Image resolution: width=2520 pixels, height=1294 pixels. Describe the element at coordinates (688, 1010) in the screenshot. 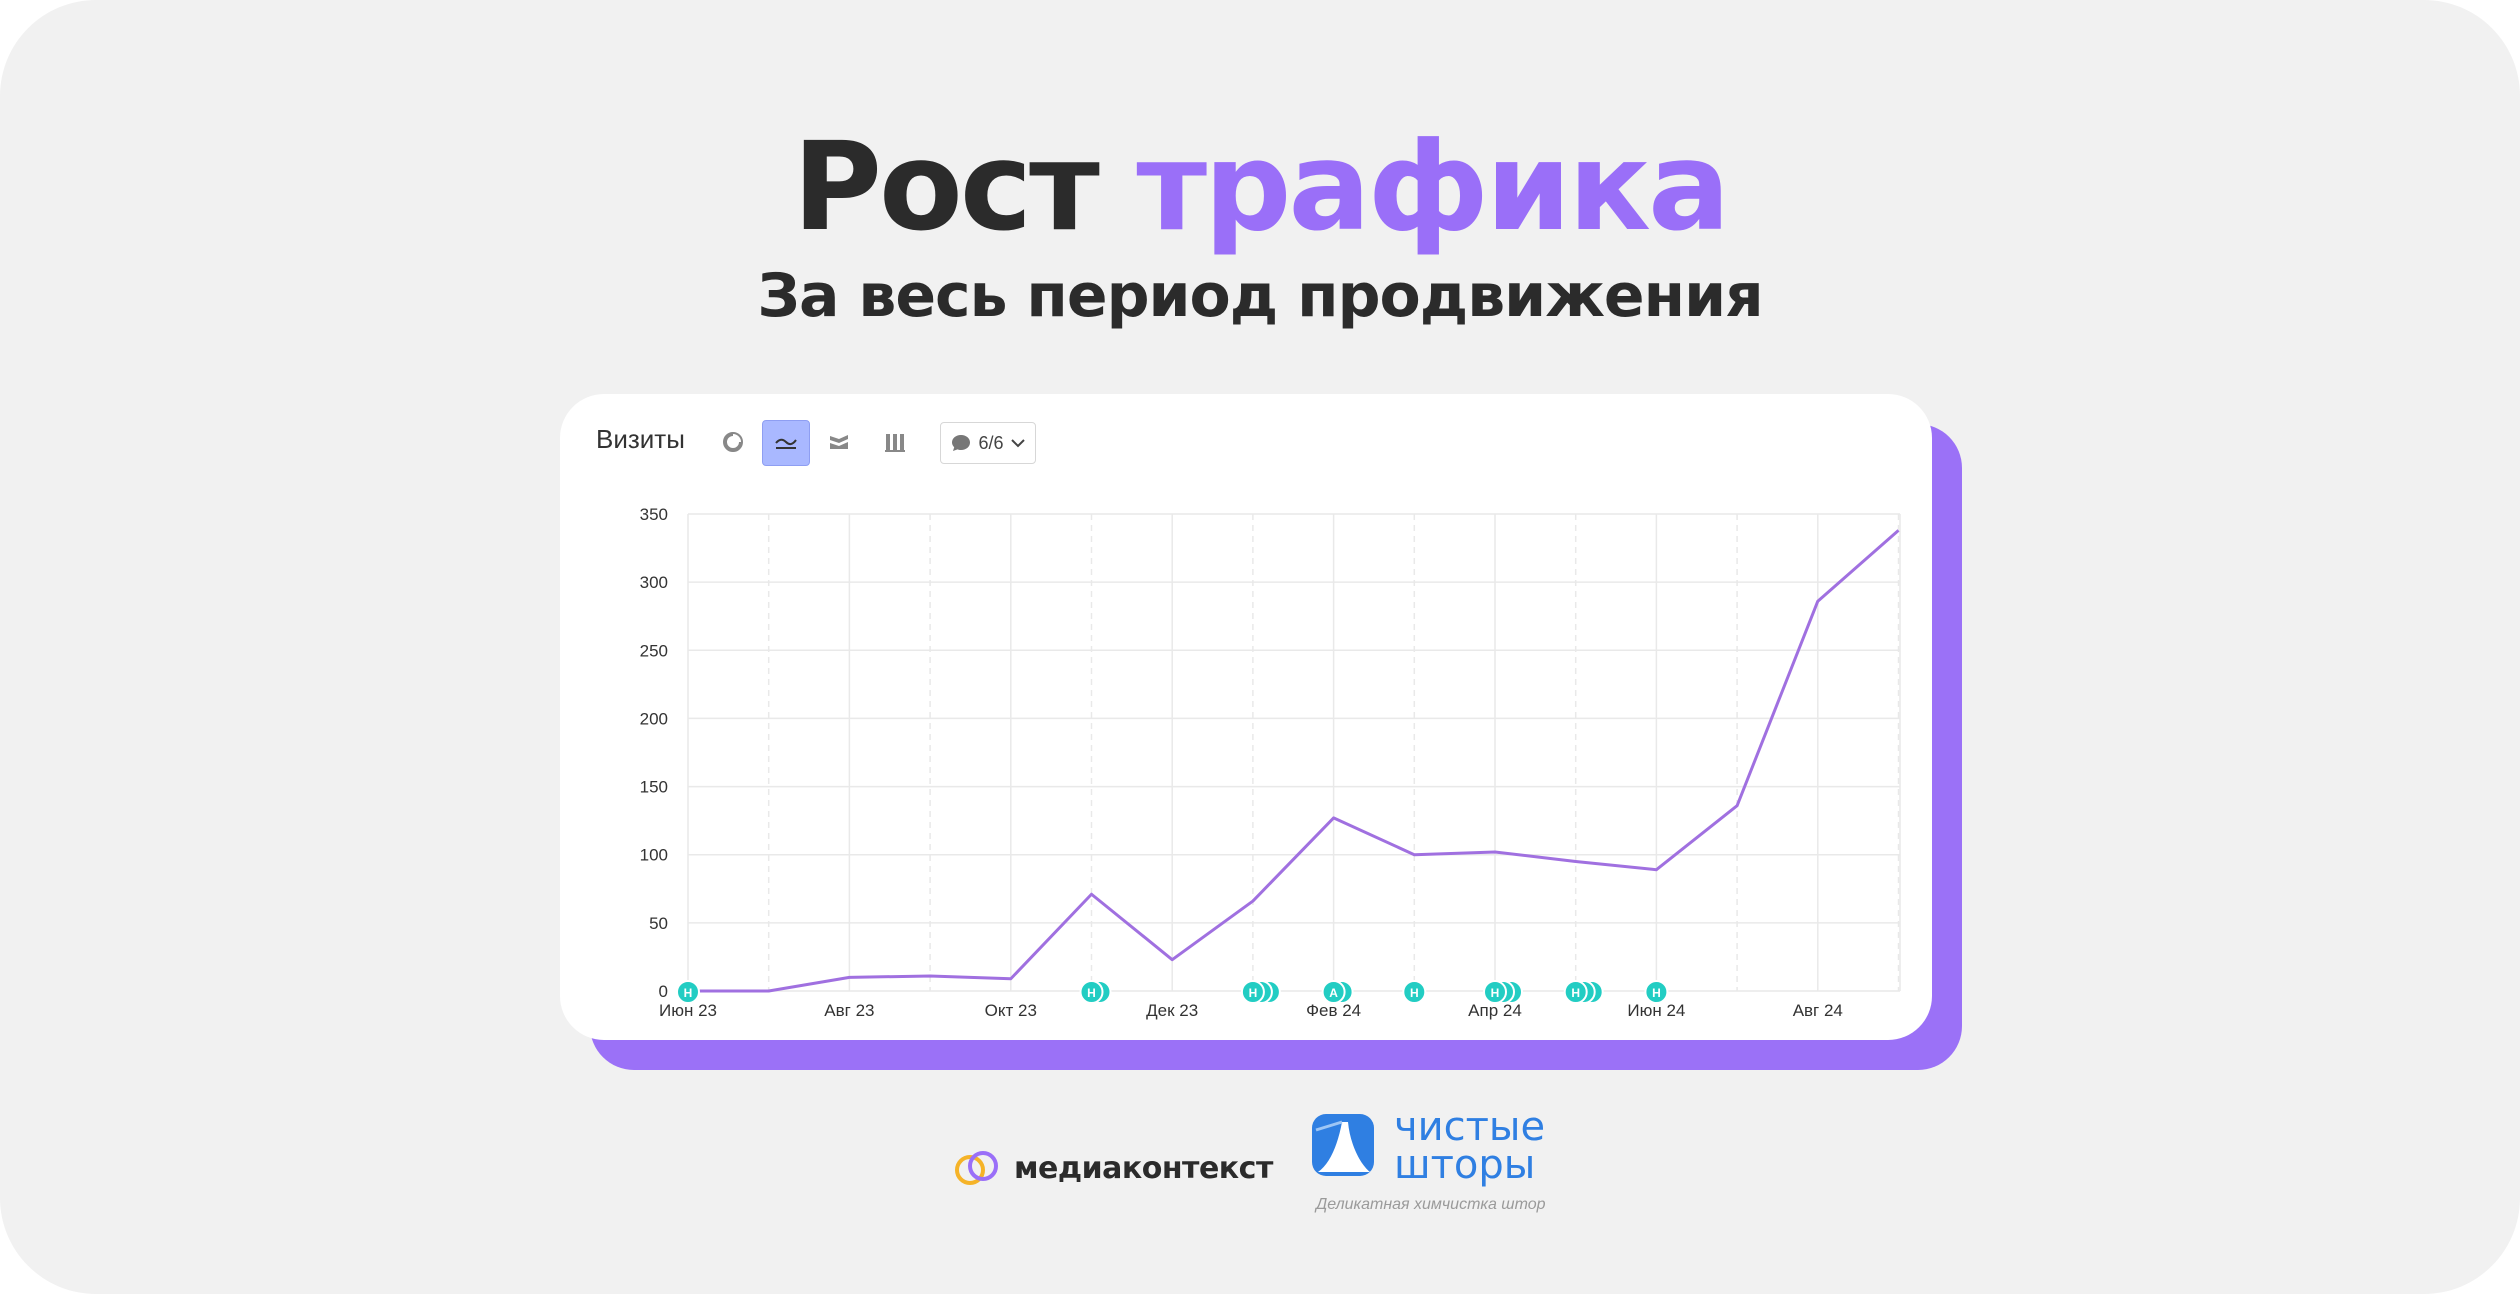

I see `x-tick-label: Июн 23` at that location.